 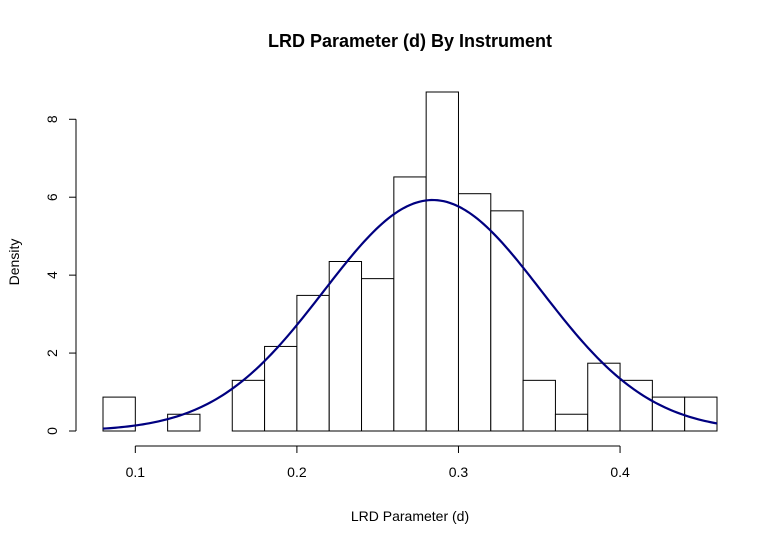 I want to click on y-tick-label: 2, so click(x=52, y=353).